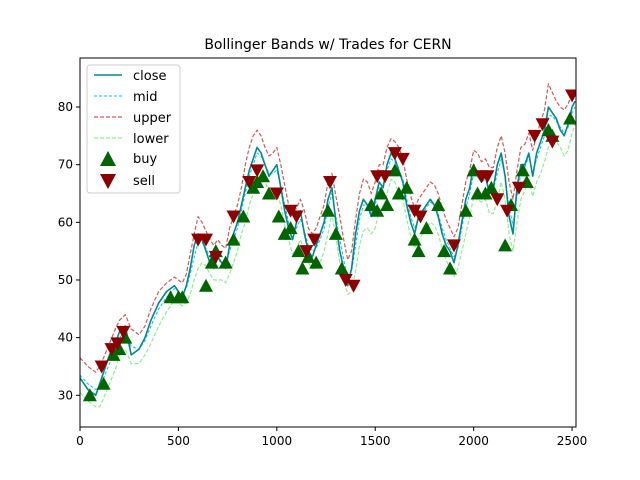 Image resolution: width=640 pixels, height=480 pixels. Describe the element at coordinates (375, 441) in the screenshot. I see `x-tick-label: 1500` at that location.